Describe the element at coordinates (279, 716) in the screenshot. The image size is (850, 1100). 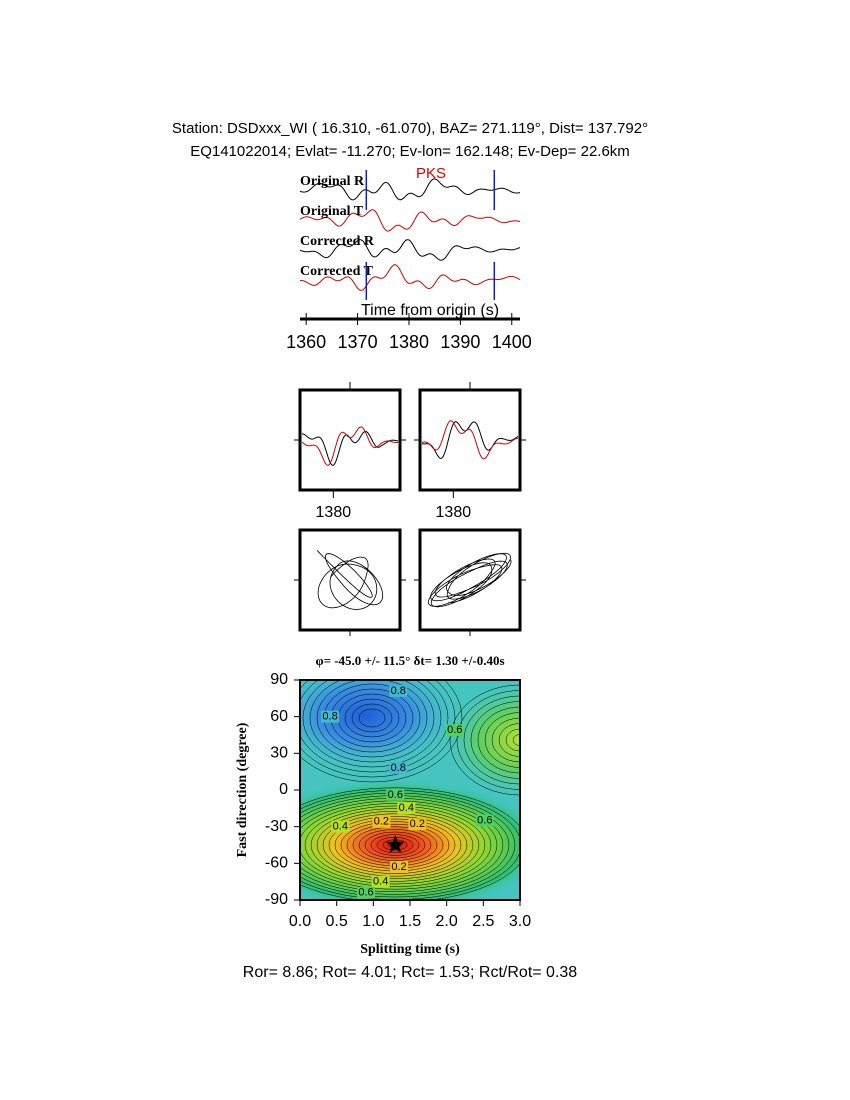
I see `y-tick-label: 60` at that location.